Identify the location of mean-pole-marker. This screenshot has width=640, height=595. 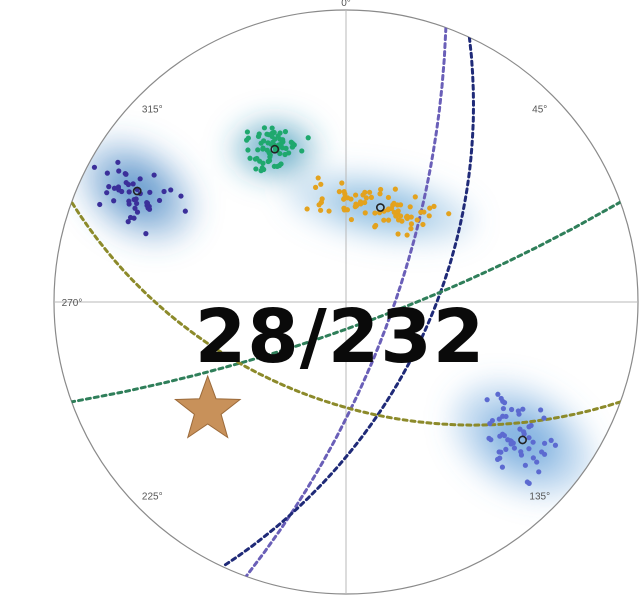
(275, 149).